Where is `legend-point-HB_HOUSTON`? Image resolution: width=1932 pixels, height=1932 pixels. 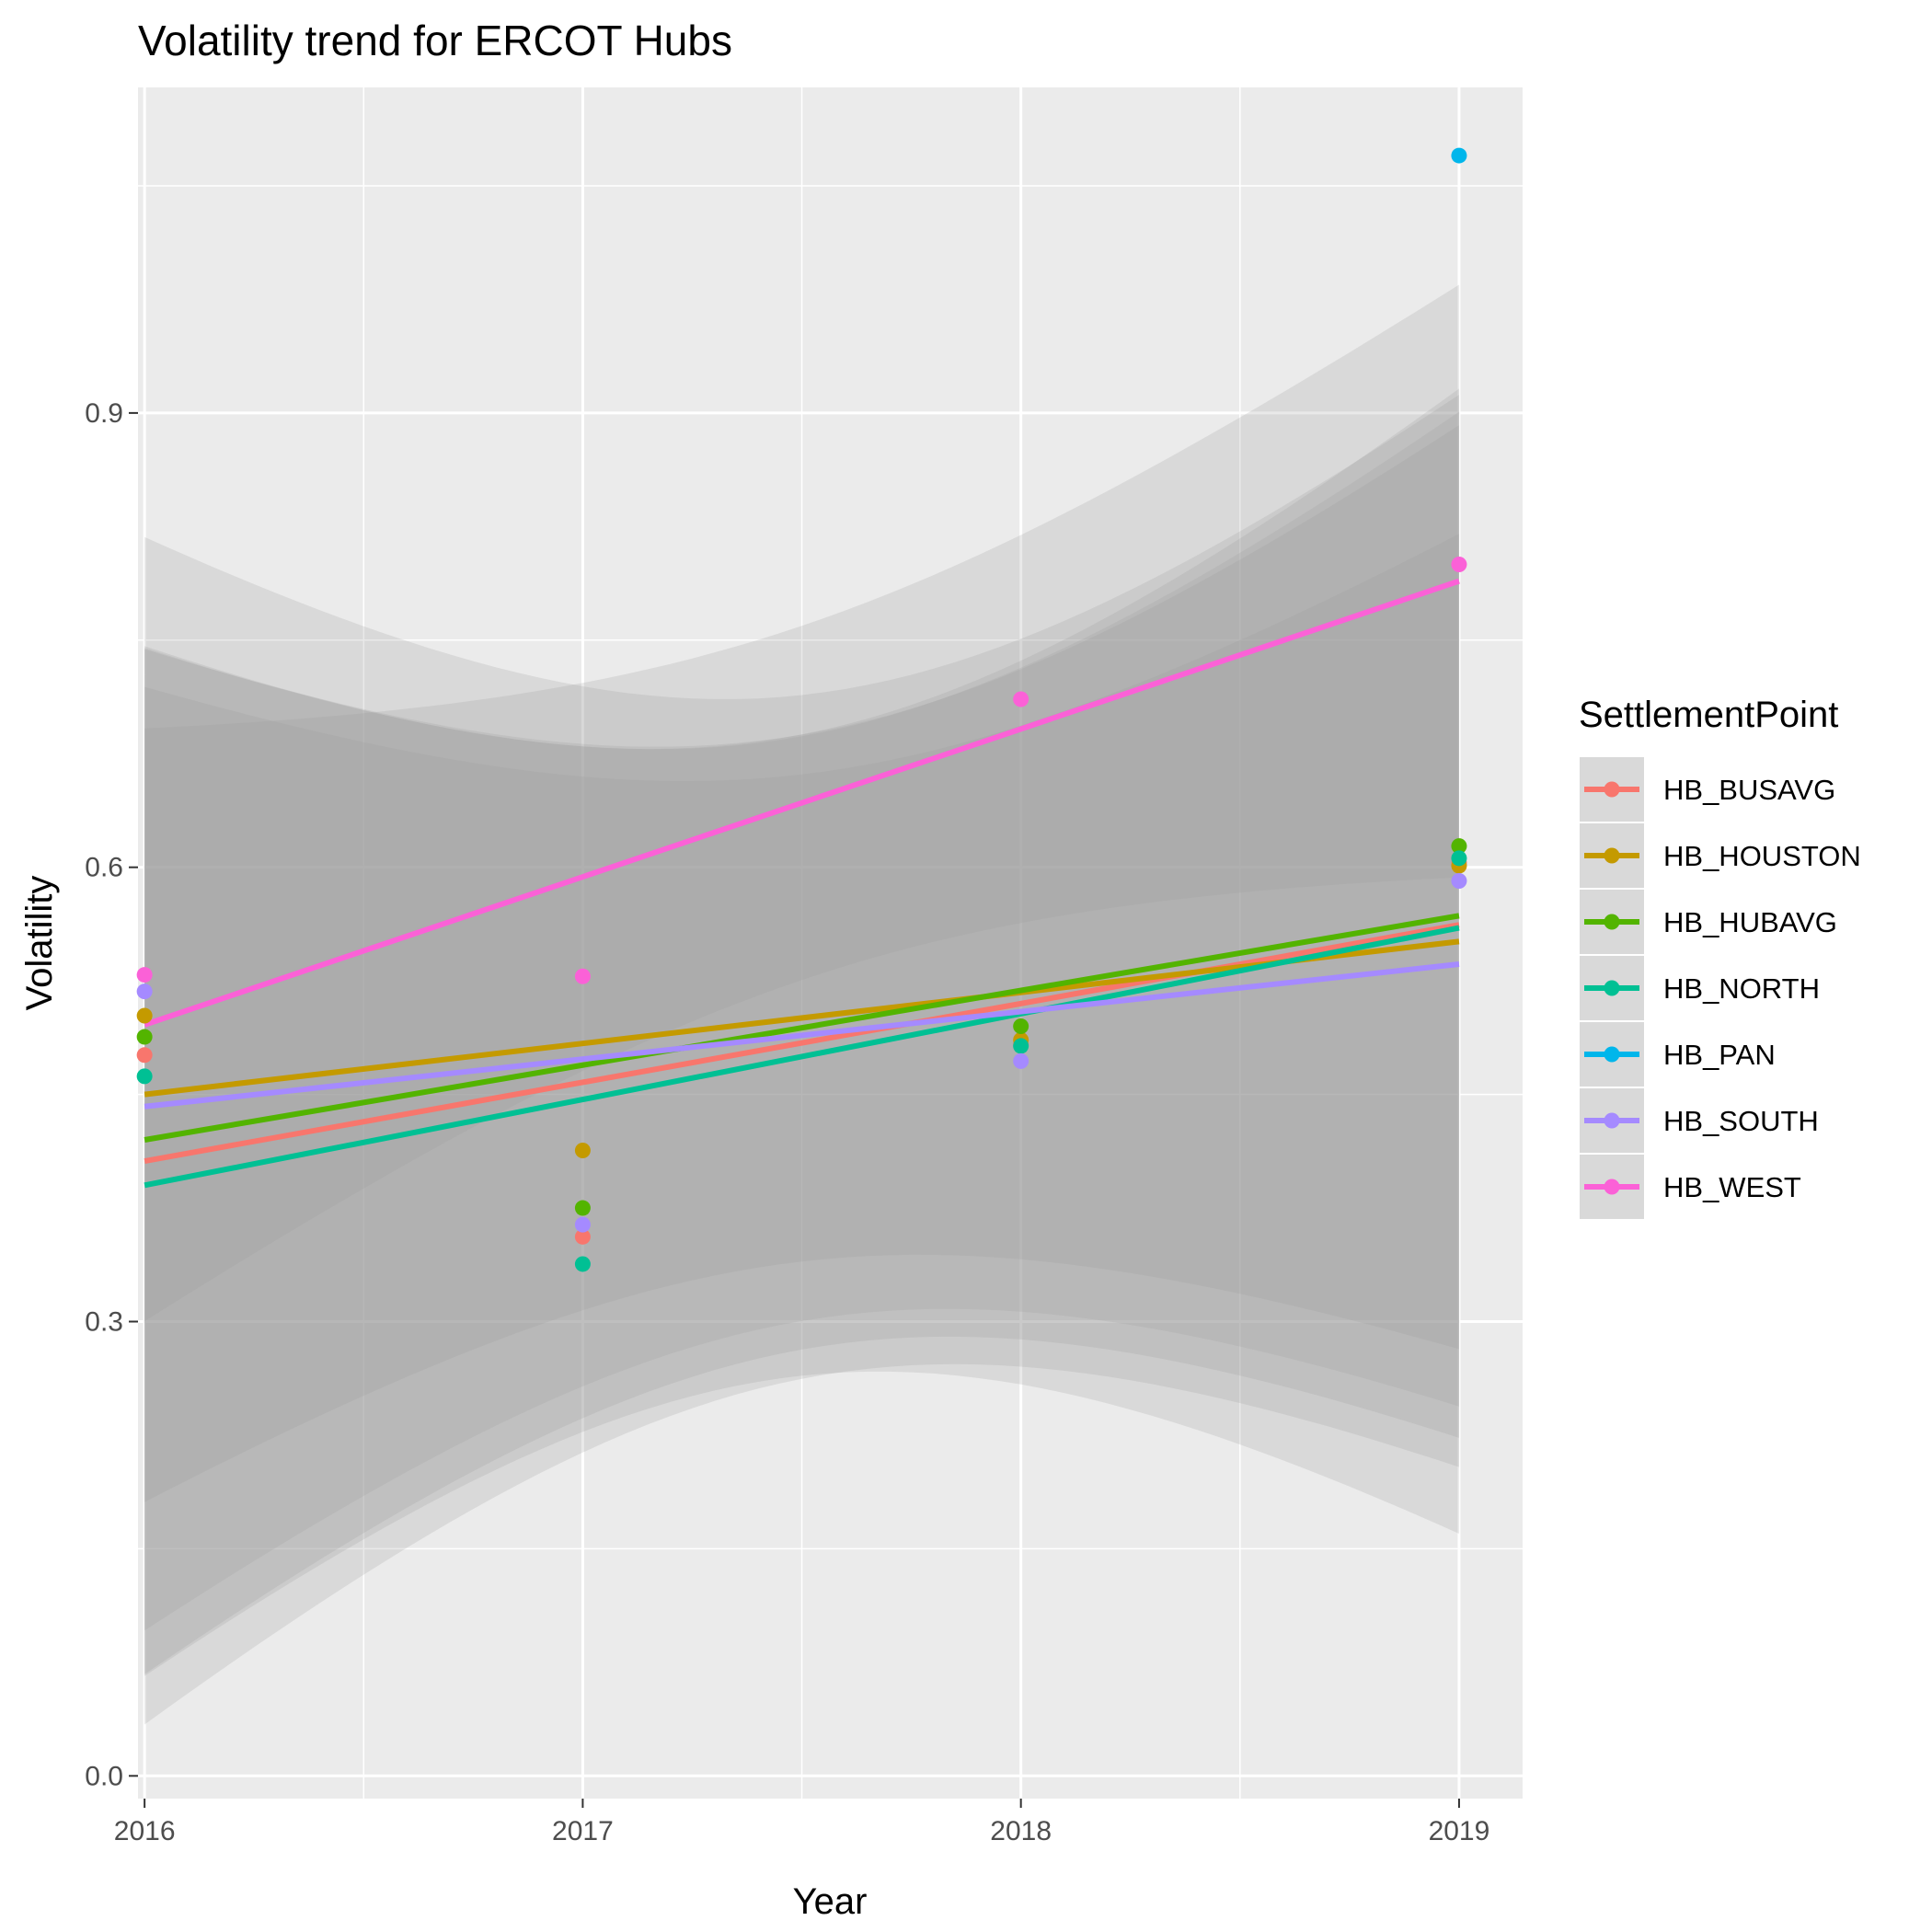
legend-point-HB_HOUSTON is located at coordinates (1612, 855).